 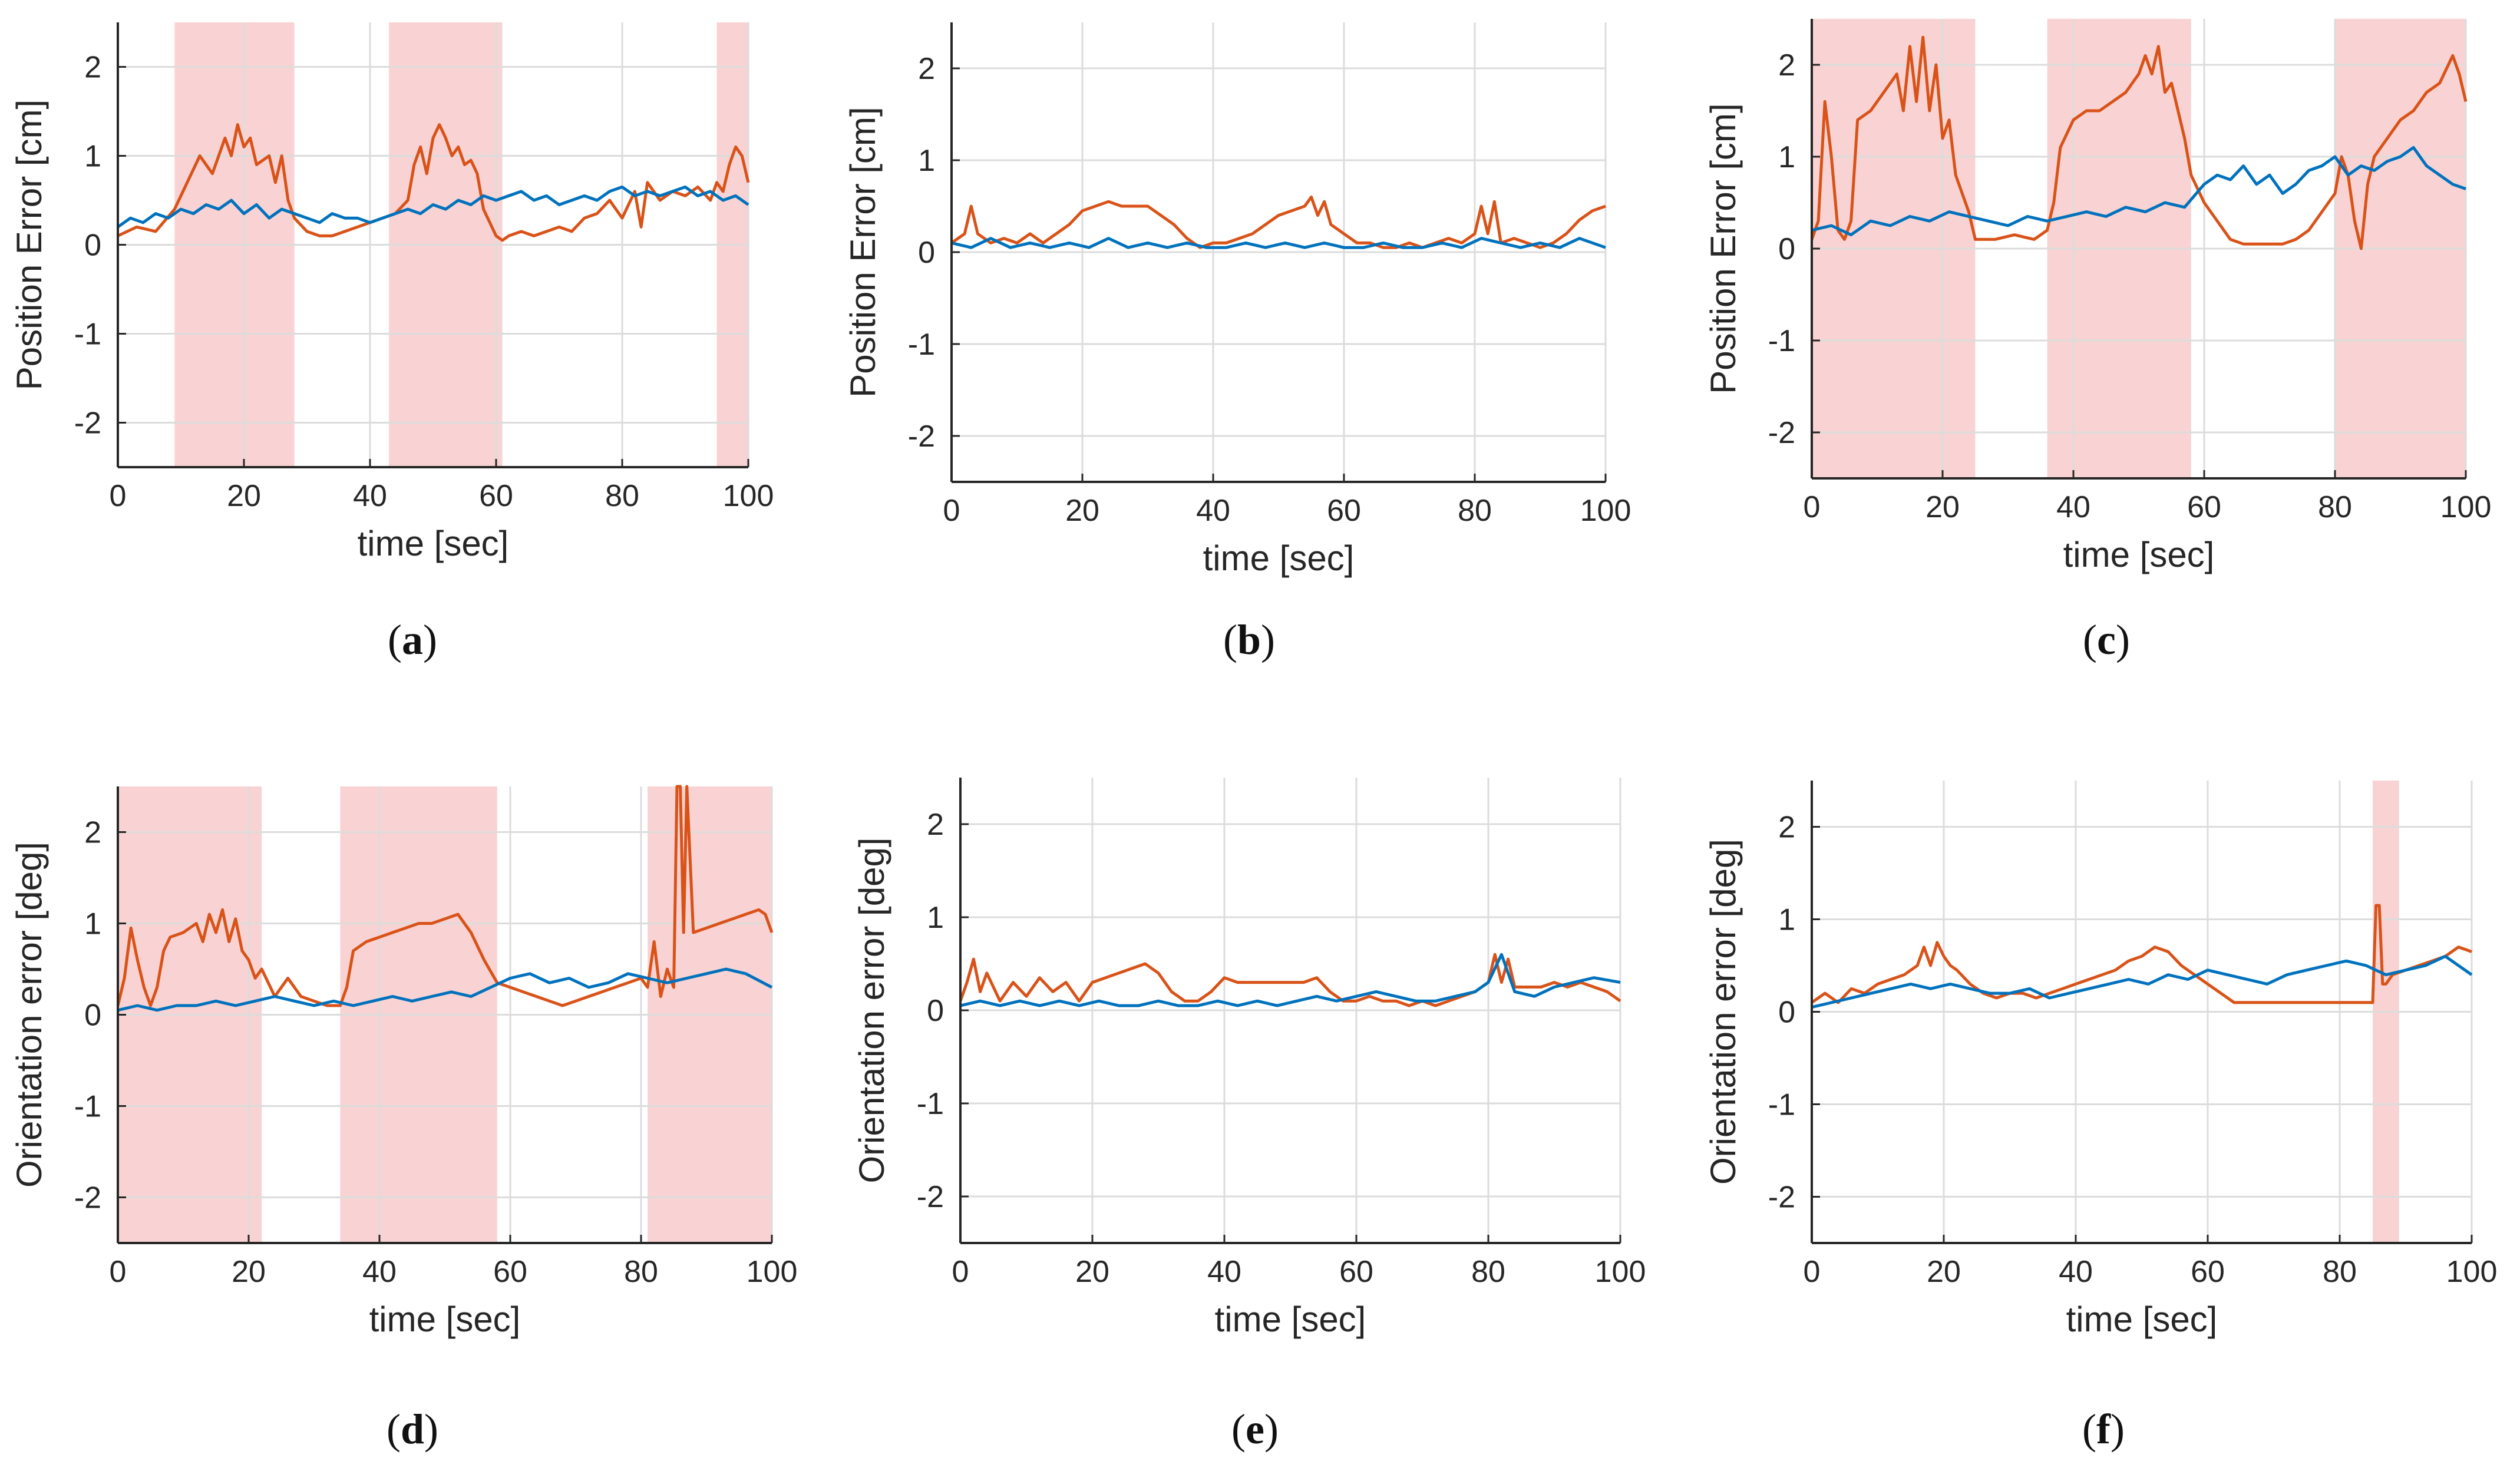 I want to click on caption-letter: c, so click(x=2106, y=639).